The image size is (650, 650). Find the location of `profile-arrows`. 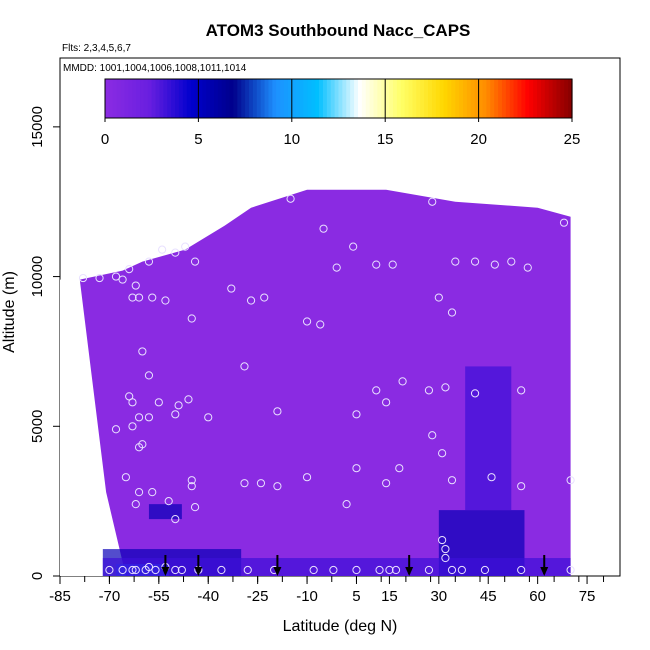

profile-arrows is located at coordinates (355, 565).